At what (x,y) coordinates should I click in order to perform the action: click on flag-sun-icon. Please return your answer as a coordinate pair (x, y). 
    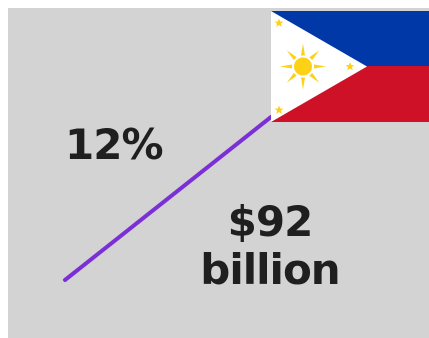
    Looking at the image, I should click on (303, 66).